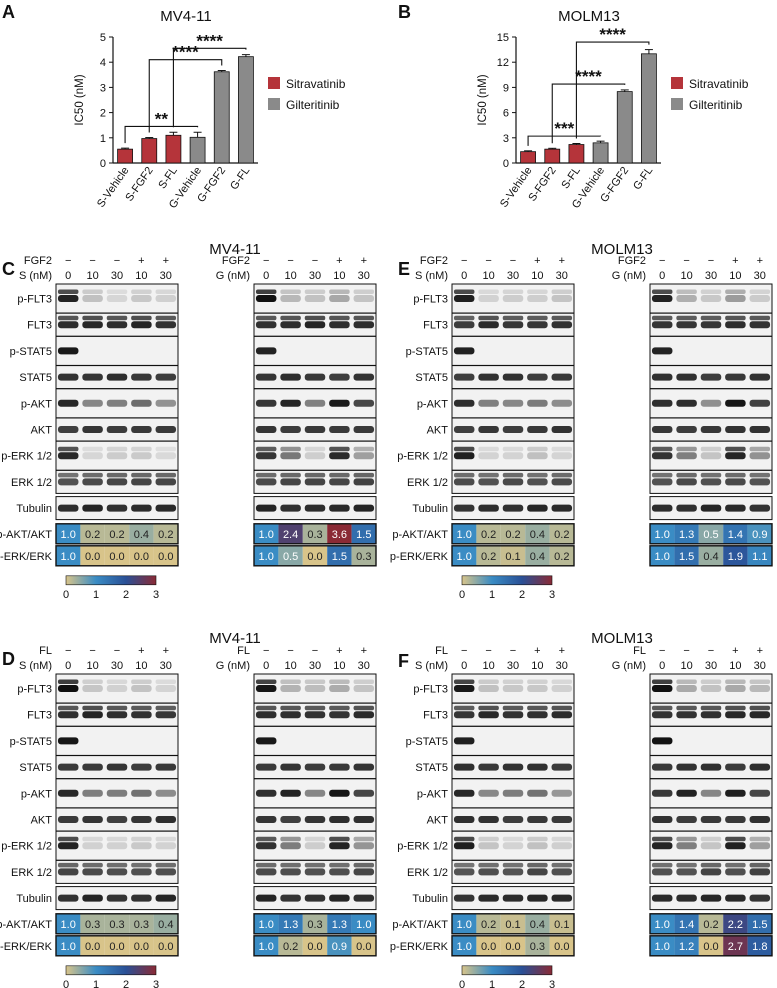 Image resolution: width=777 pixels, height=988 pixels. Describe the element at coordinates (314, 947) in the screenshot. I see `heat-value: 0.0` at that location.